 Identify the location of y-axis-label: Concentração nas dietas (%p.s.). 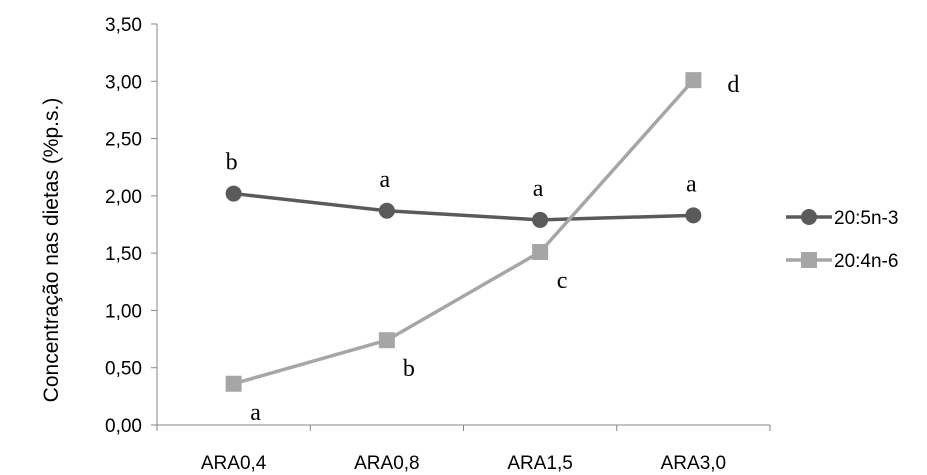
(51, 250).